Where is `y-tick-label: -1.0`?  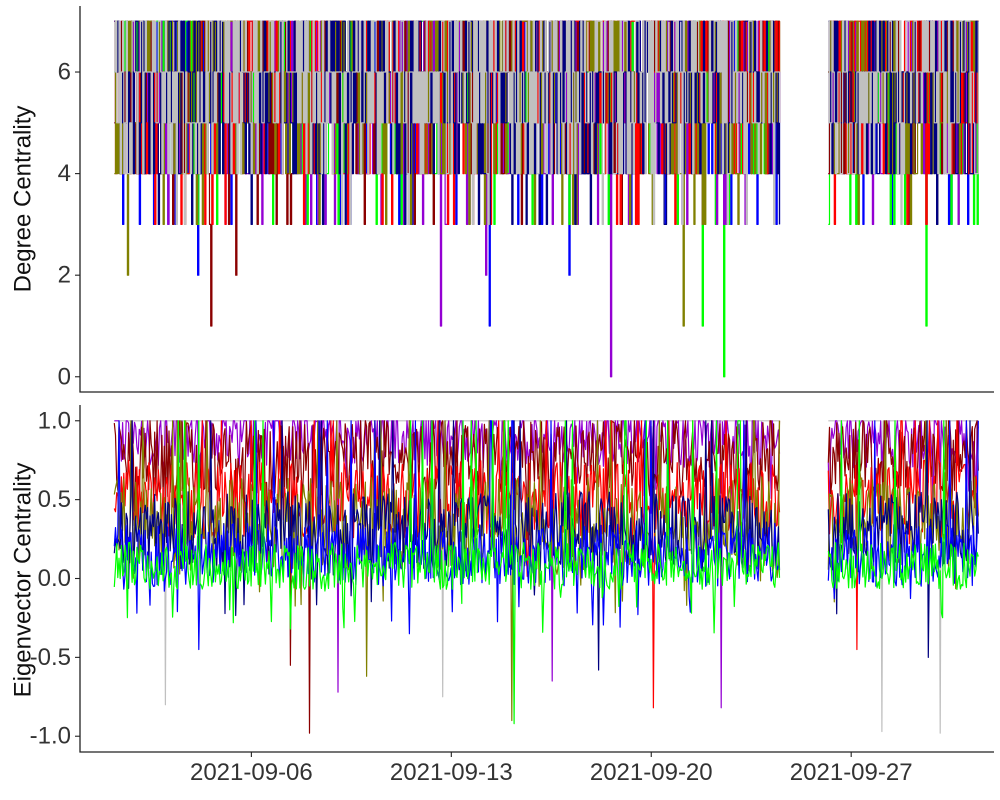 y-tick-label: -1.0 is located at coordinates (50, 736).